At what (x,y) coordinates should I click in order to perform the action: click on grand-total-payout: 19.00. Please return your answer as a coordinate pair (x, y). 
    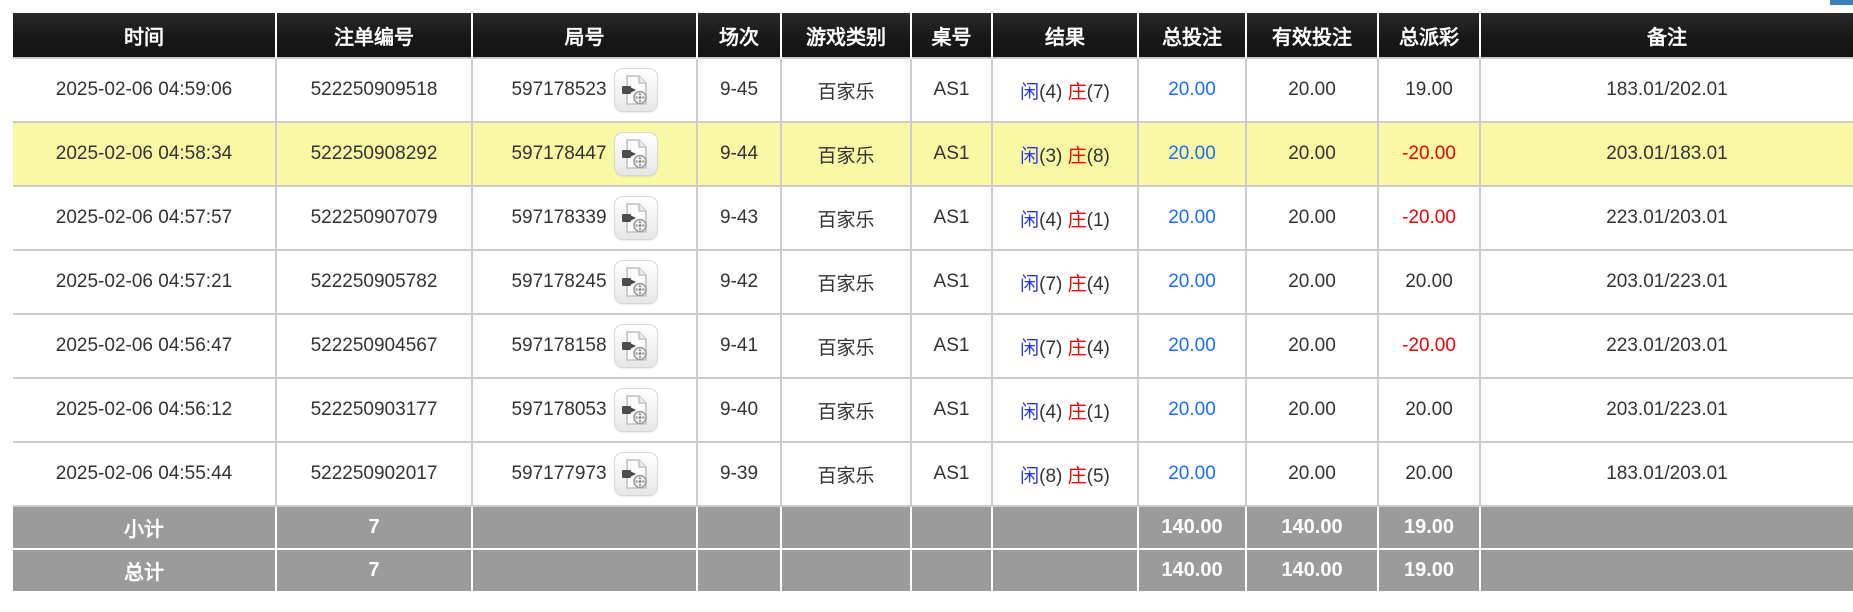
    Looking at the image, I should click on (1429, 570).